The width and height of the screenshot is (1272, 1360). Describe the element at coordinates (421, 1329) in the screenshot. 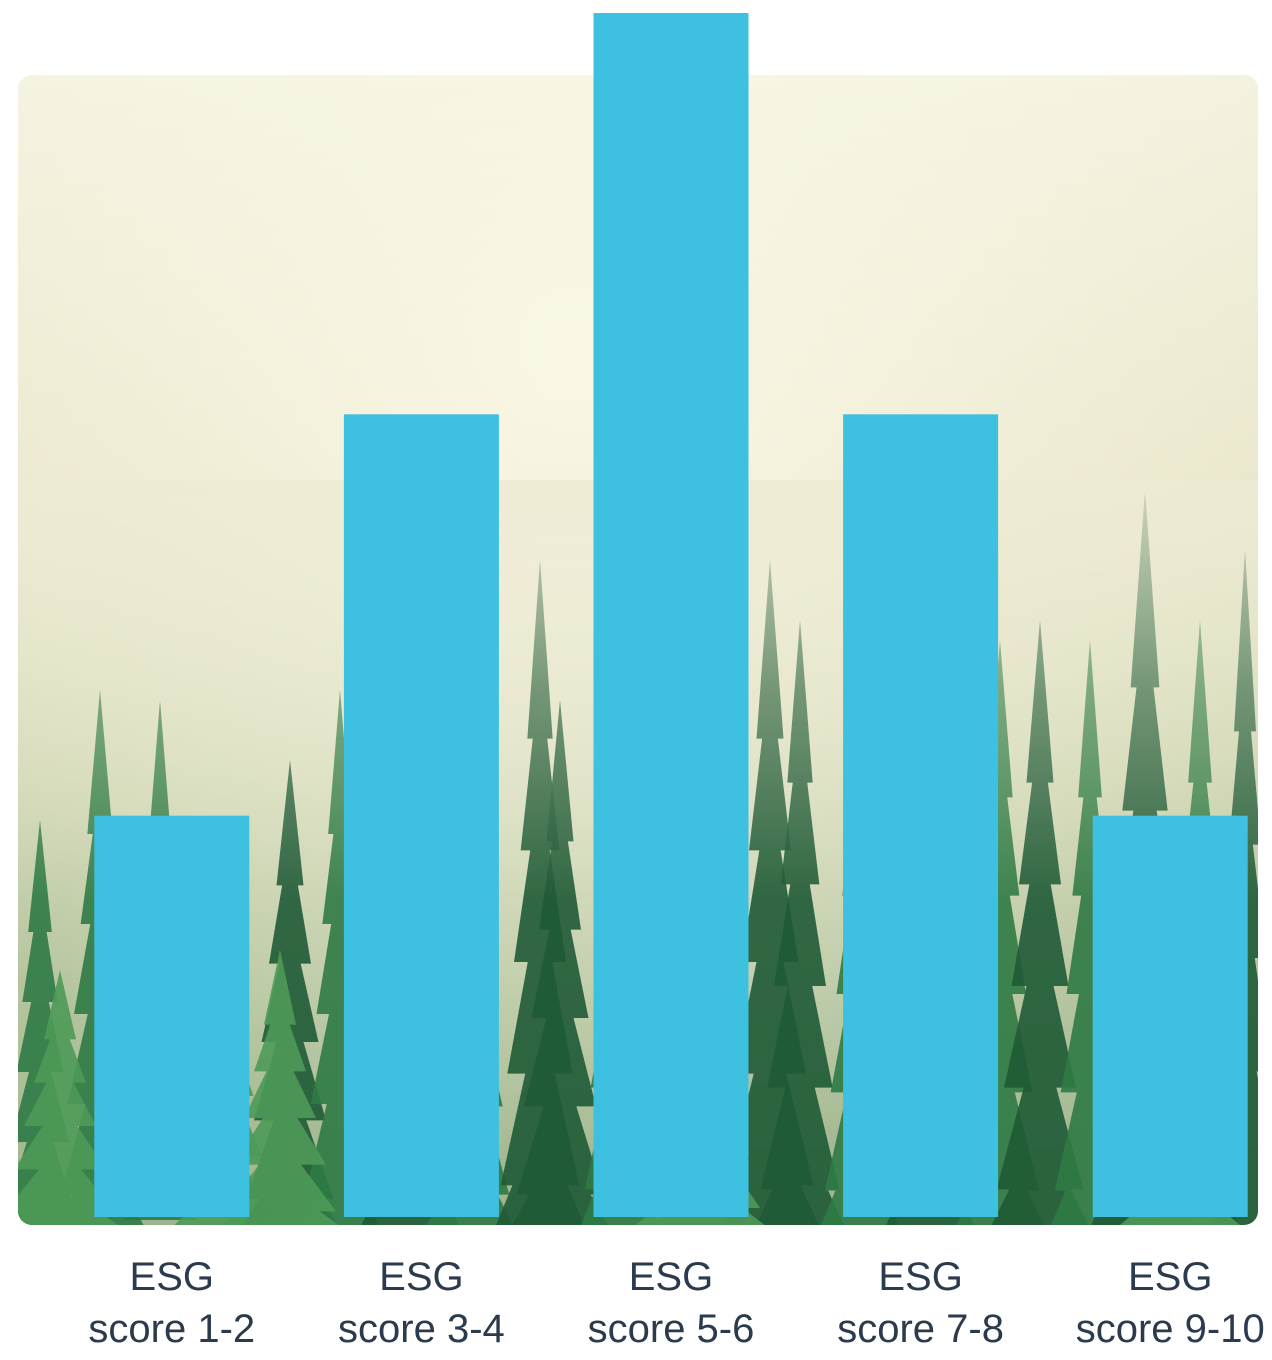

I see `x-tick-label: score 3-4` at that location.